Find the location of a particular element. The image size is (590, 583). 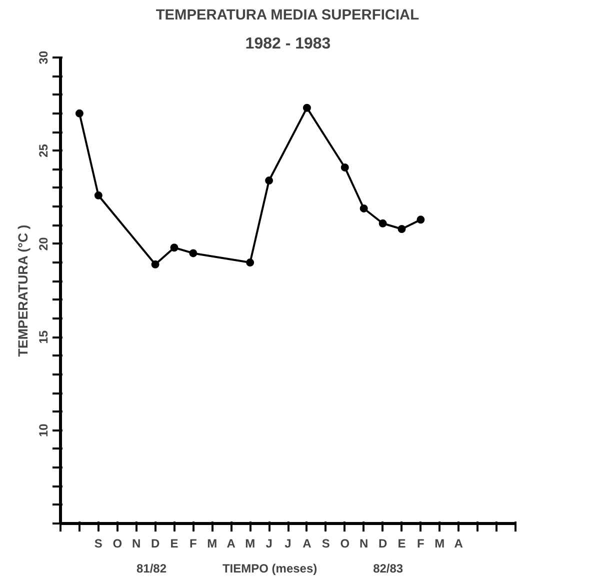

chart-title: TEMPERATURA MEDIA SUPERFICIAL is located at coordinates (288, 16).